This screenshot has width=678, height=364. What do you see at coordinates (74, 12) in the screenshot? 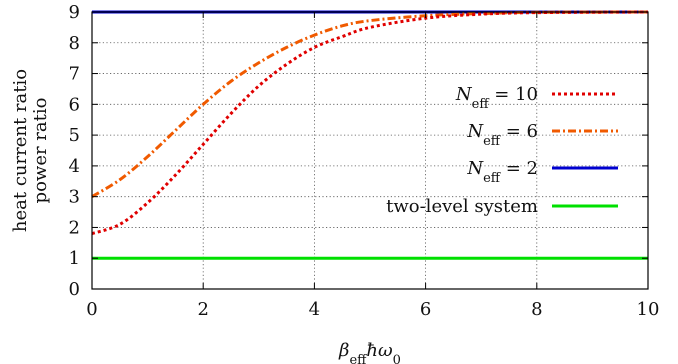
I see `y-tick-label: 9` at bounding box center [74, 12].